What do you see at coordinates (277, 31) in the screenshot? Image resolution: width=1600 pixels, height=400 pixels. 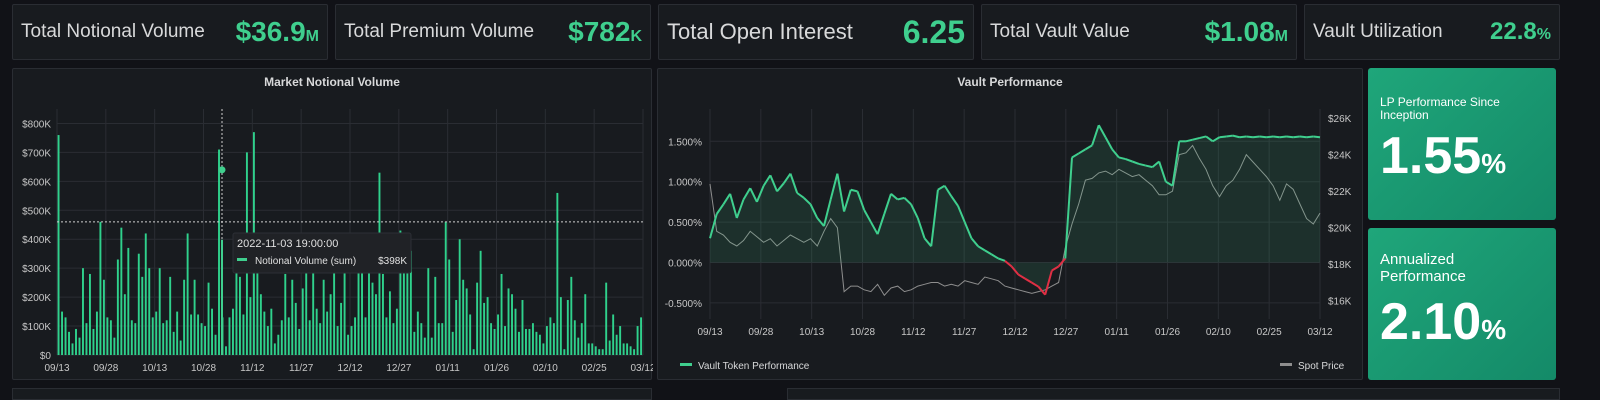 I see `stat-value: $36.9M` at bounding box center [277, 31].